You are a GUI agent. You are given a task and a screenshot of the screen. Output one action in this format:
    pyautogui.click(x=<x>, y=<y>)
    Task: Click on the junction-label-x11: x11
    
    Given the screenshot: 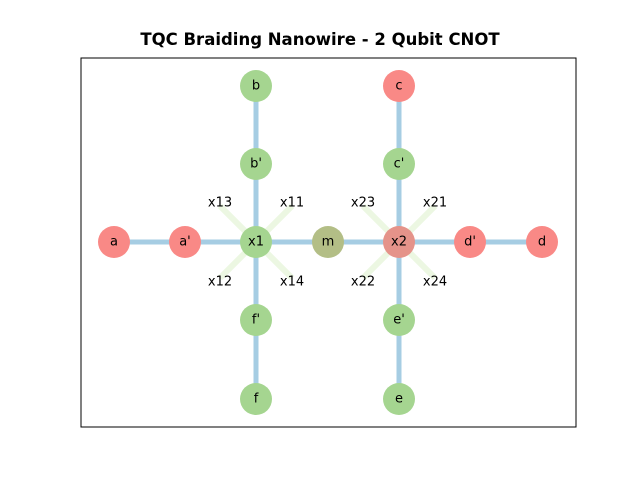 What is the action you would take?
    pyautogui.click(x=292, y=203)
    